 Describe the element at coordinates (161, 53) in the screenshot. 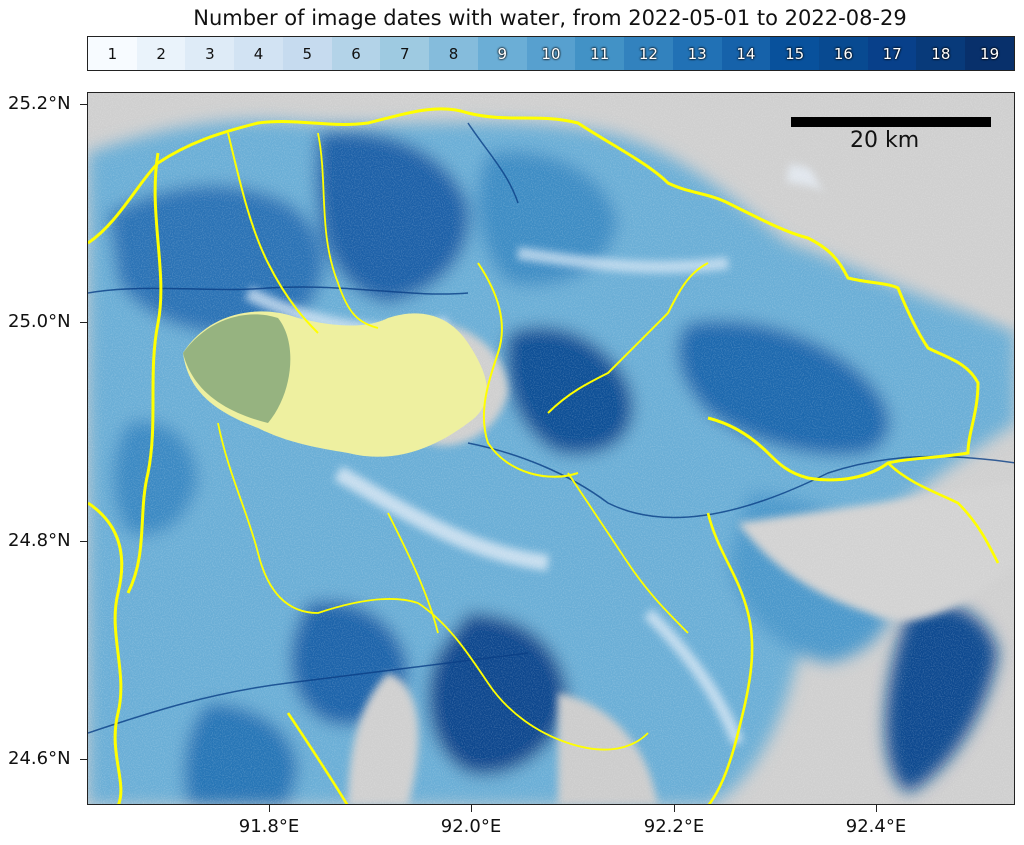

I see `legend-cell: 2` at that location.